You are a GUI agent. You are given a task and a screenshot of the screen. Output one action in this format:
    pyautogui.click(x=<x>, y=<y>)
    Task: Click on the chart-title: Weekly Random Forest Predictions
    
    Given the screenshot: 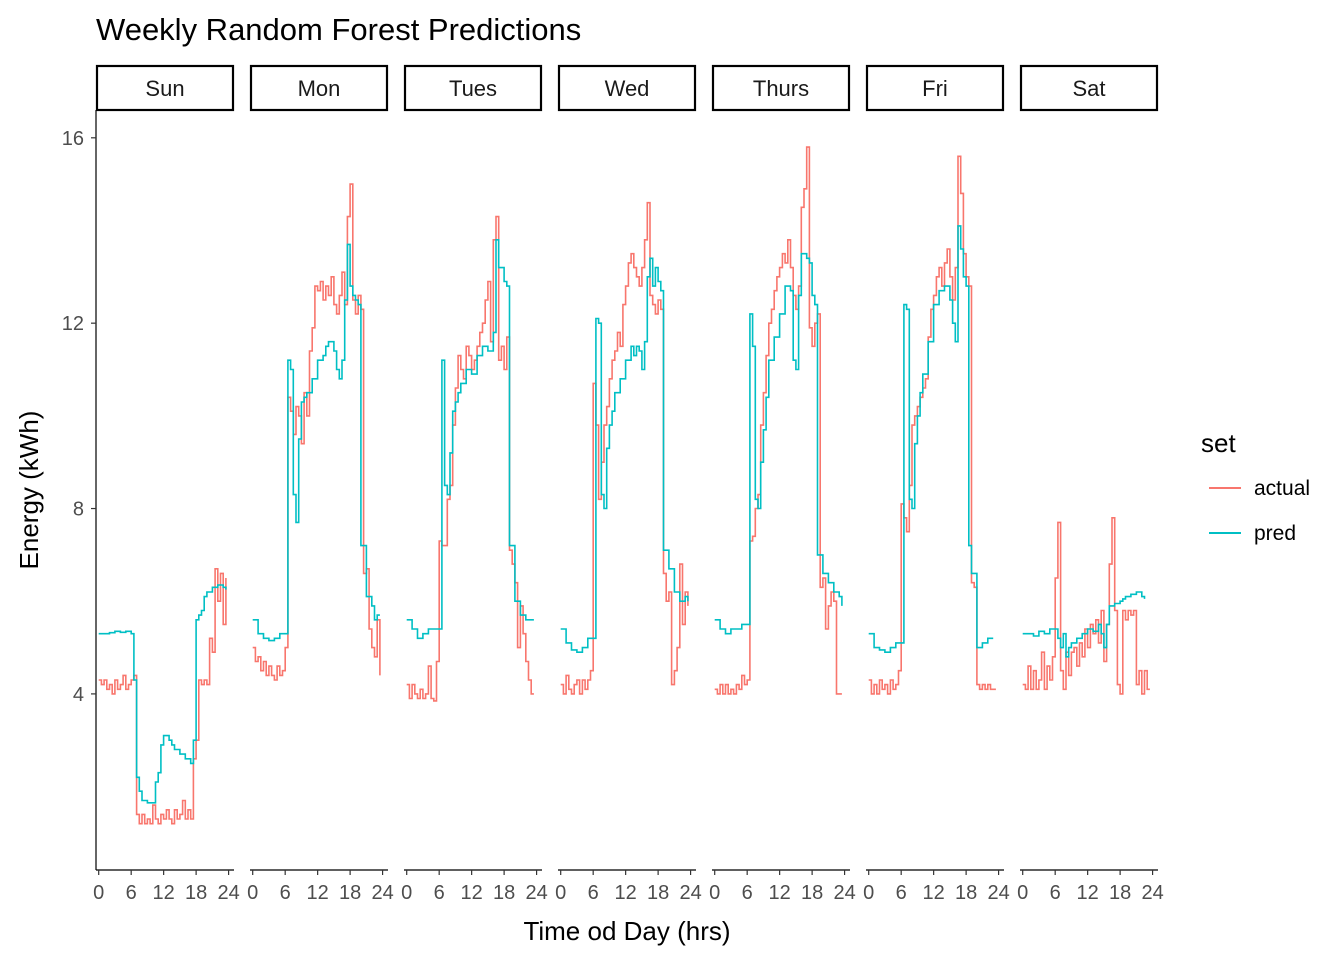 What is the action you would take?
    pyautogui.click(x=338, y=29)
    